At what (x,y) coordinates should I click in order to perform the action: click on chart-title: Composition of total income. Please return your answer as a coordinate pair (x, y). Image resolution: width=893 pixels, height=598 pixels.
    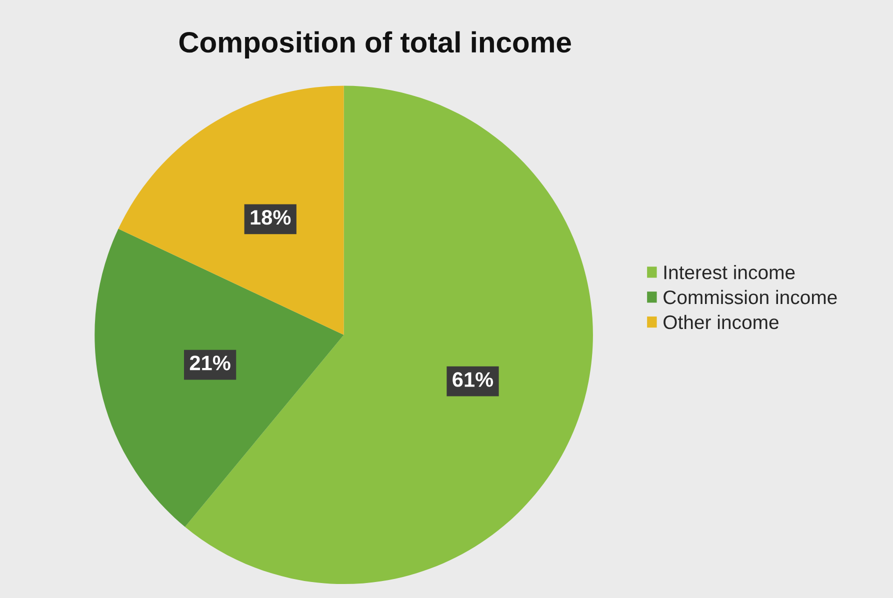
    Looking at the image, I should click on (375, 44).